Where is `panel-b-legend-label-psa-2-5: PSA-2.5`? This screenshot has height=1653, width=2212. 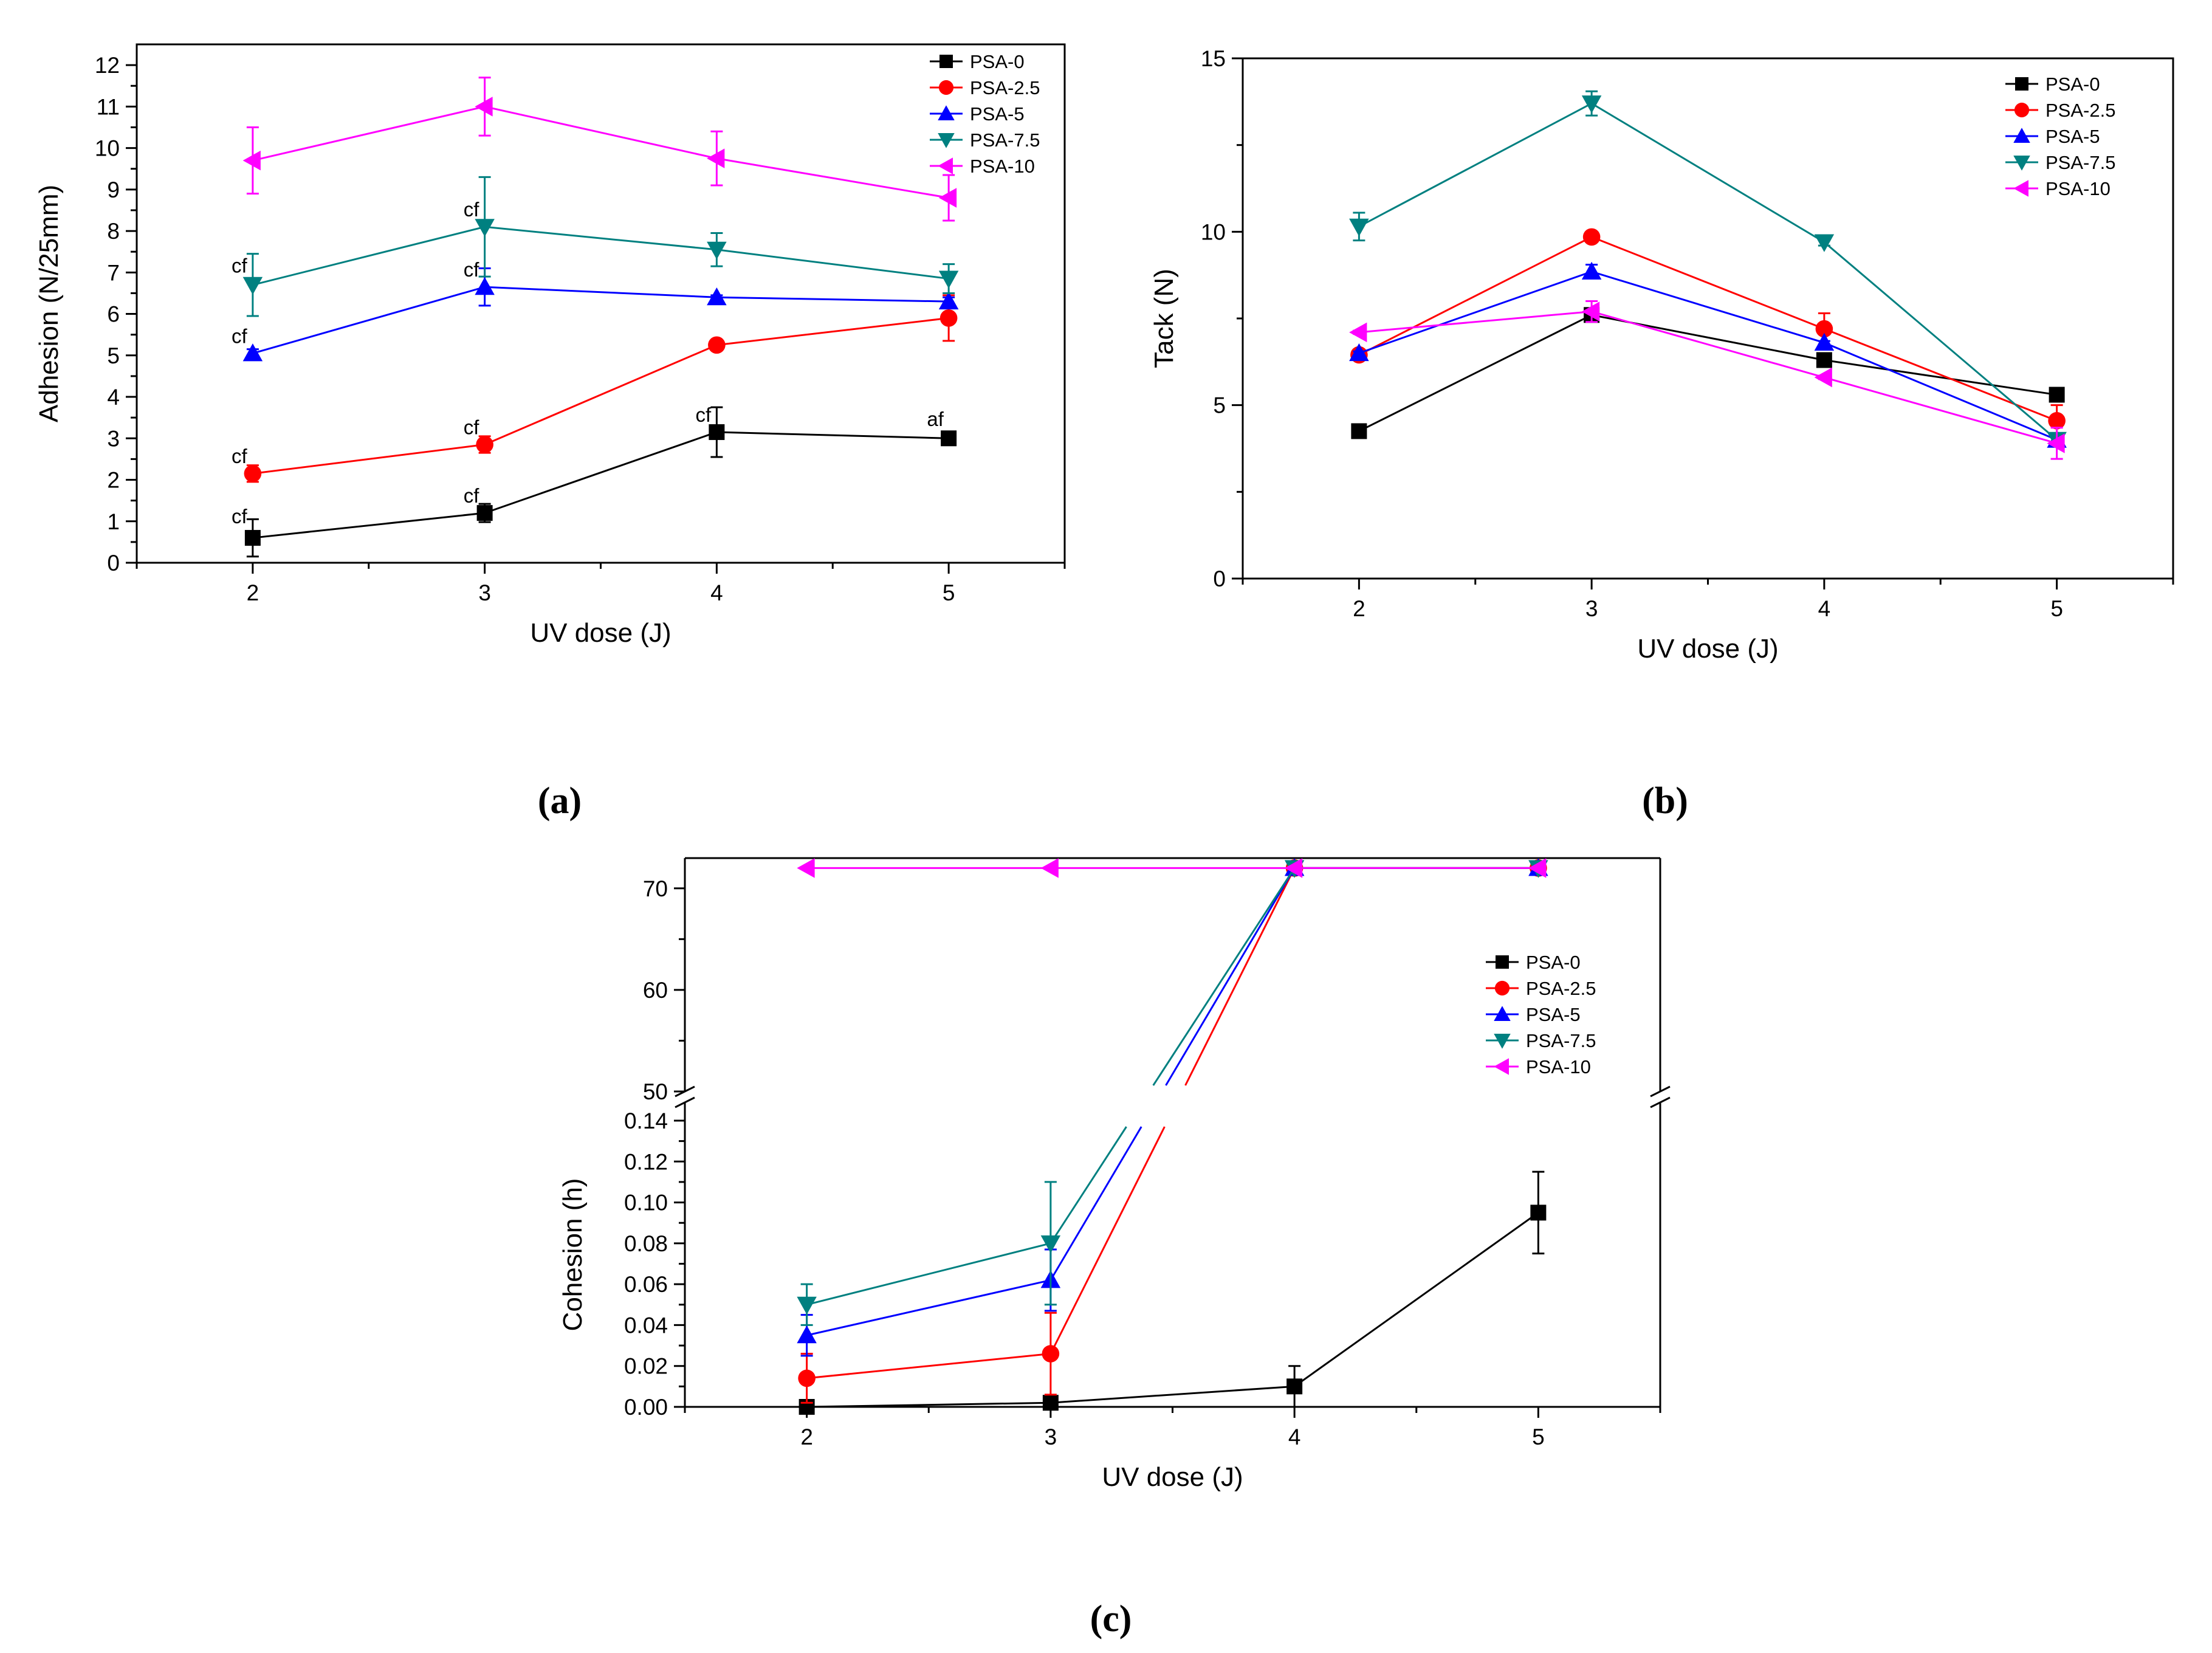
panel-b-legend-label-psa-2-5: PSA-2.5 is located at coordinates (2080, 110).